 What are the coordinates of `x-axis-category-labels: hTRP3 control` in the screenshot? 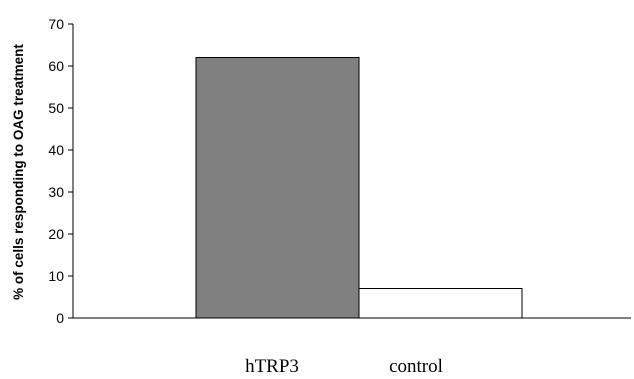 It's located at (344, 366).